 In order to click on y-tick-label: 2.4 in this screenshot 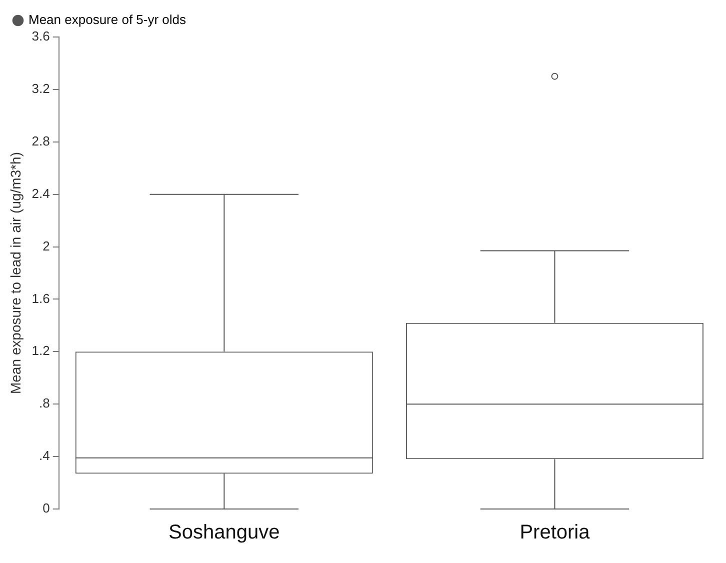, I will do `click(41, 193)`.